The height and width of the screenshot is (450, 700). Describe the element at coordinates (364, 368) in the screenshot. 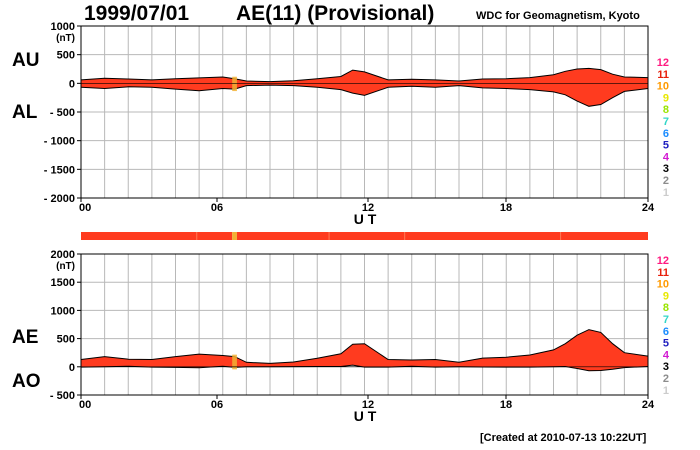

I see `ao-series-line` at that location.